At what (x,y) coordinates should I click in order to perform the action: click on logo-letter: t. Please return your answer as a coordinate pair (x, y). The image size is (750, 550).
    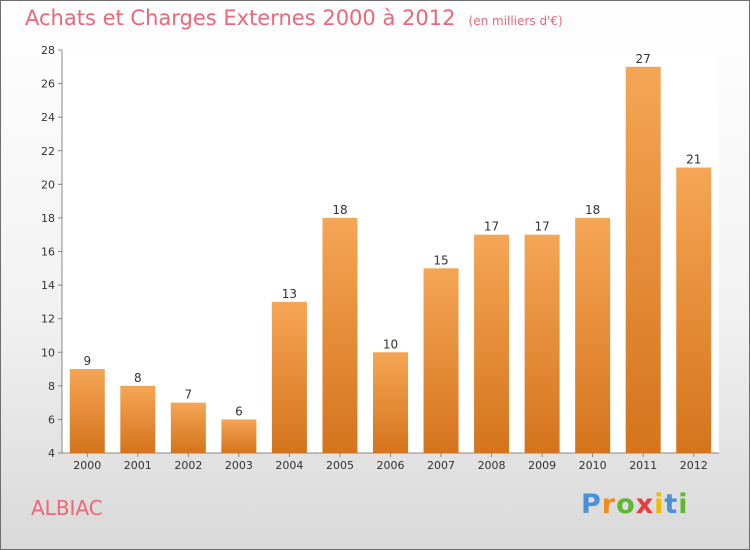
    Looking at the image, I should click on (671, 504).